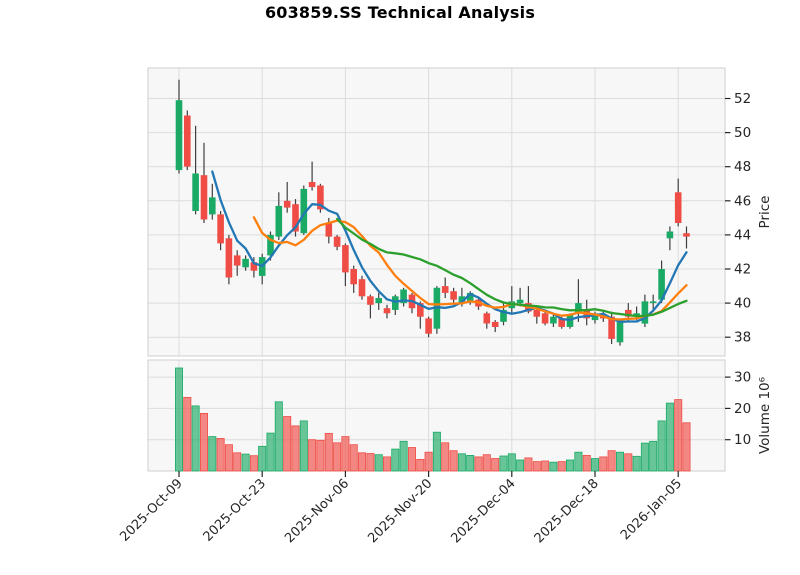 Image resolution: width=800 pixels, height=575 pixels. I want to click on ma20-line, so click(511, 267).